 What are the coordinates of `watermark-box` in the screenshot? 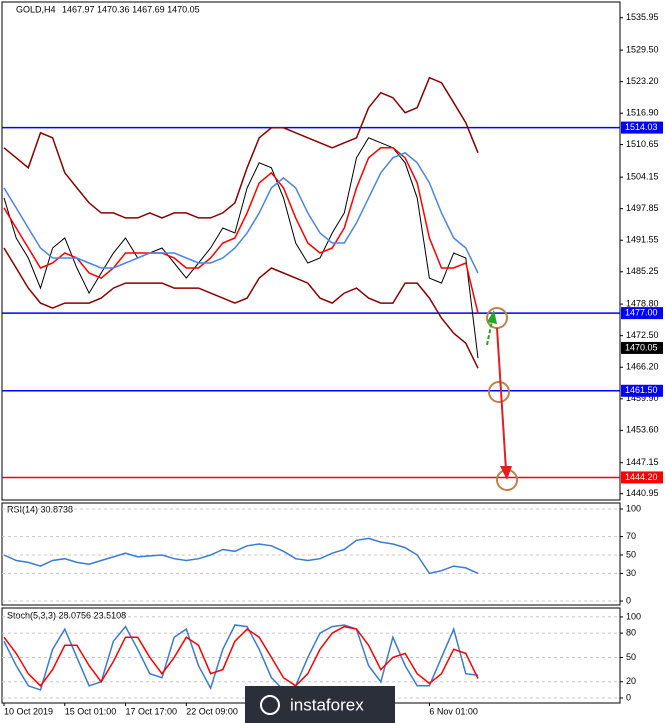 It's located at (320, 704).